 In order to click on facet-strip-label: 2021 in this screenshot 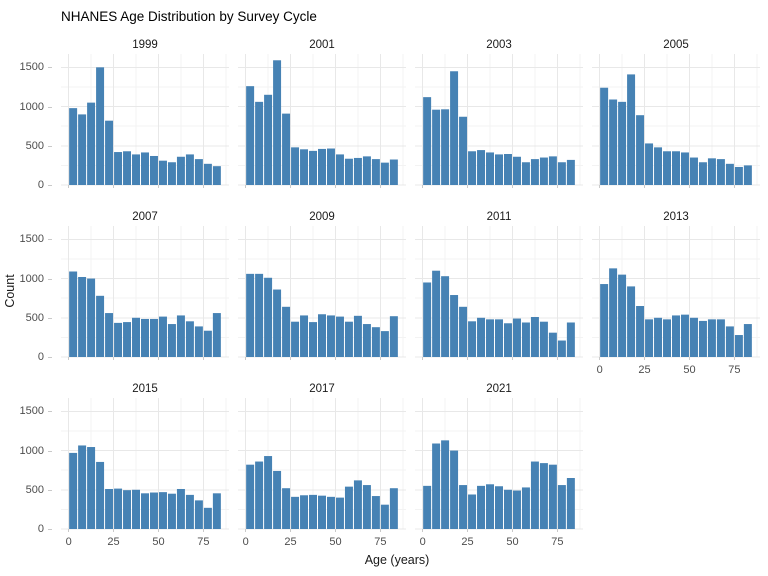, I will do `click(499, 389)`.